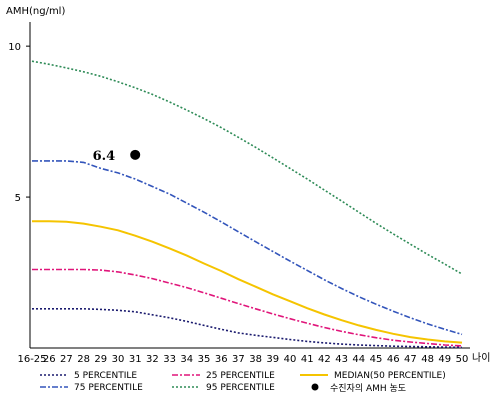 The image size is (500, 400). Describe the element at coordinates (117, 156) in the screenshot. I see `points-layer: 6.4` at that location.